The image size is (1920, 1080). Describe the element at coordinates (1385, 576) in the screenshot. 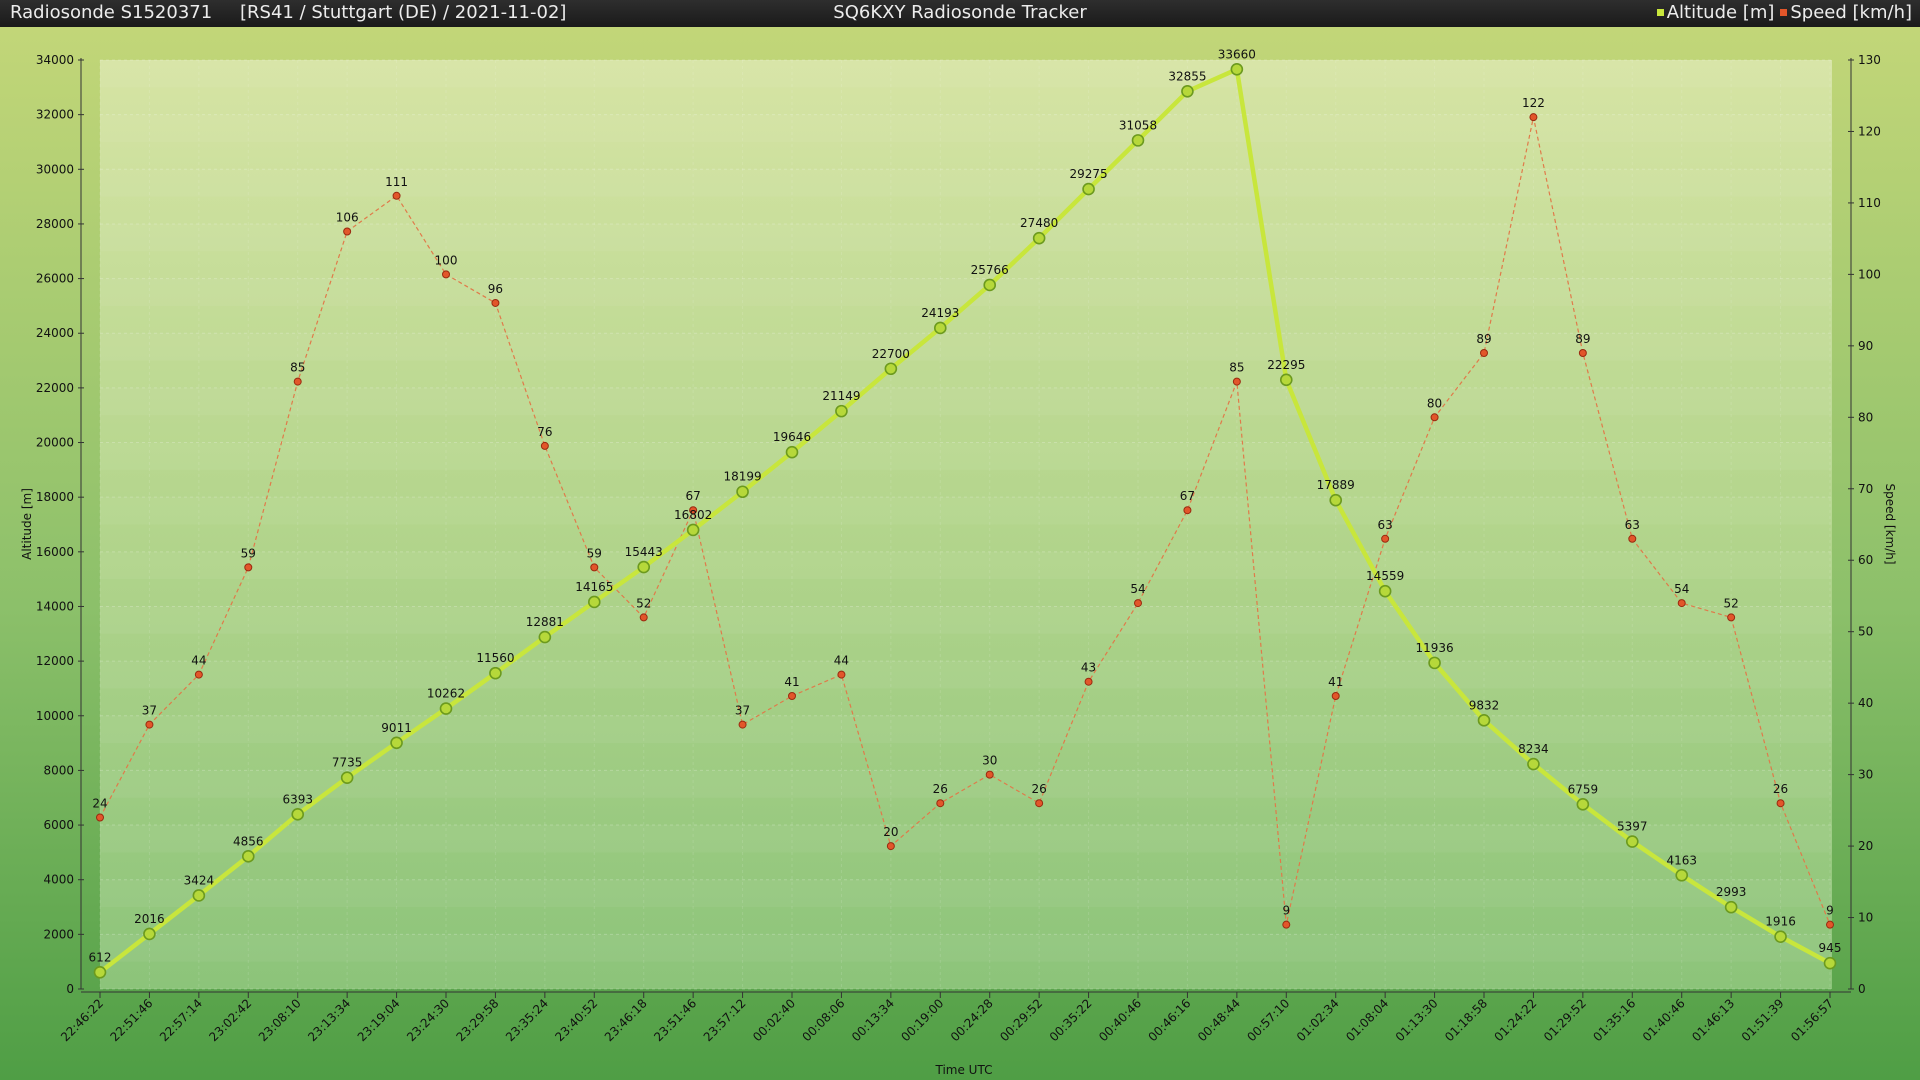

I see `altitude-data-label: 14559` at that location.